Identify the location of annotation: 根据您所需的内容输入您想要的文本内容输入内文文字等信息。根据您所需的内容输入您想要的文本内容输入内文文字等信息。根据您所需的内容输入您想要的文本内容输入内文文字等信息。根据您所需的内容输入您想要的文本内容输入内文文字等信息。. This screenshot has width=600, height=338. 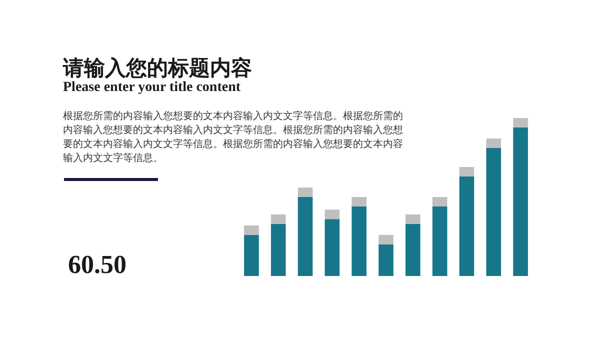
(233, 138).